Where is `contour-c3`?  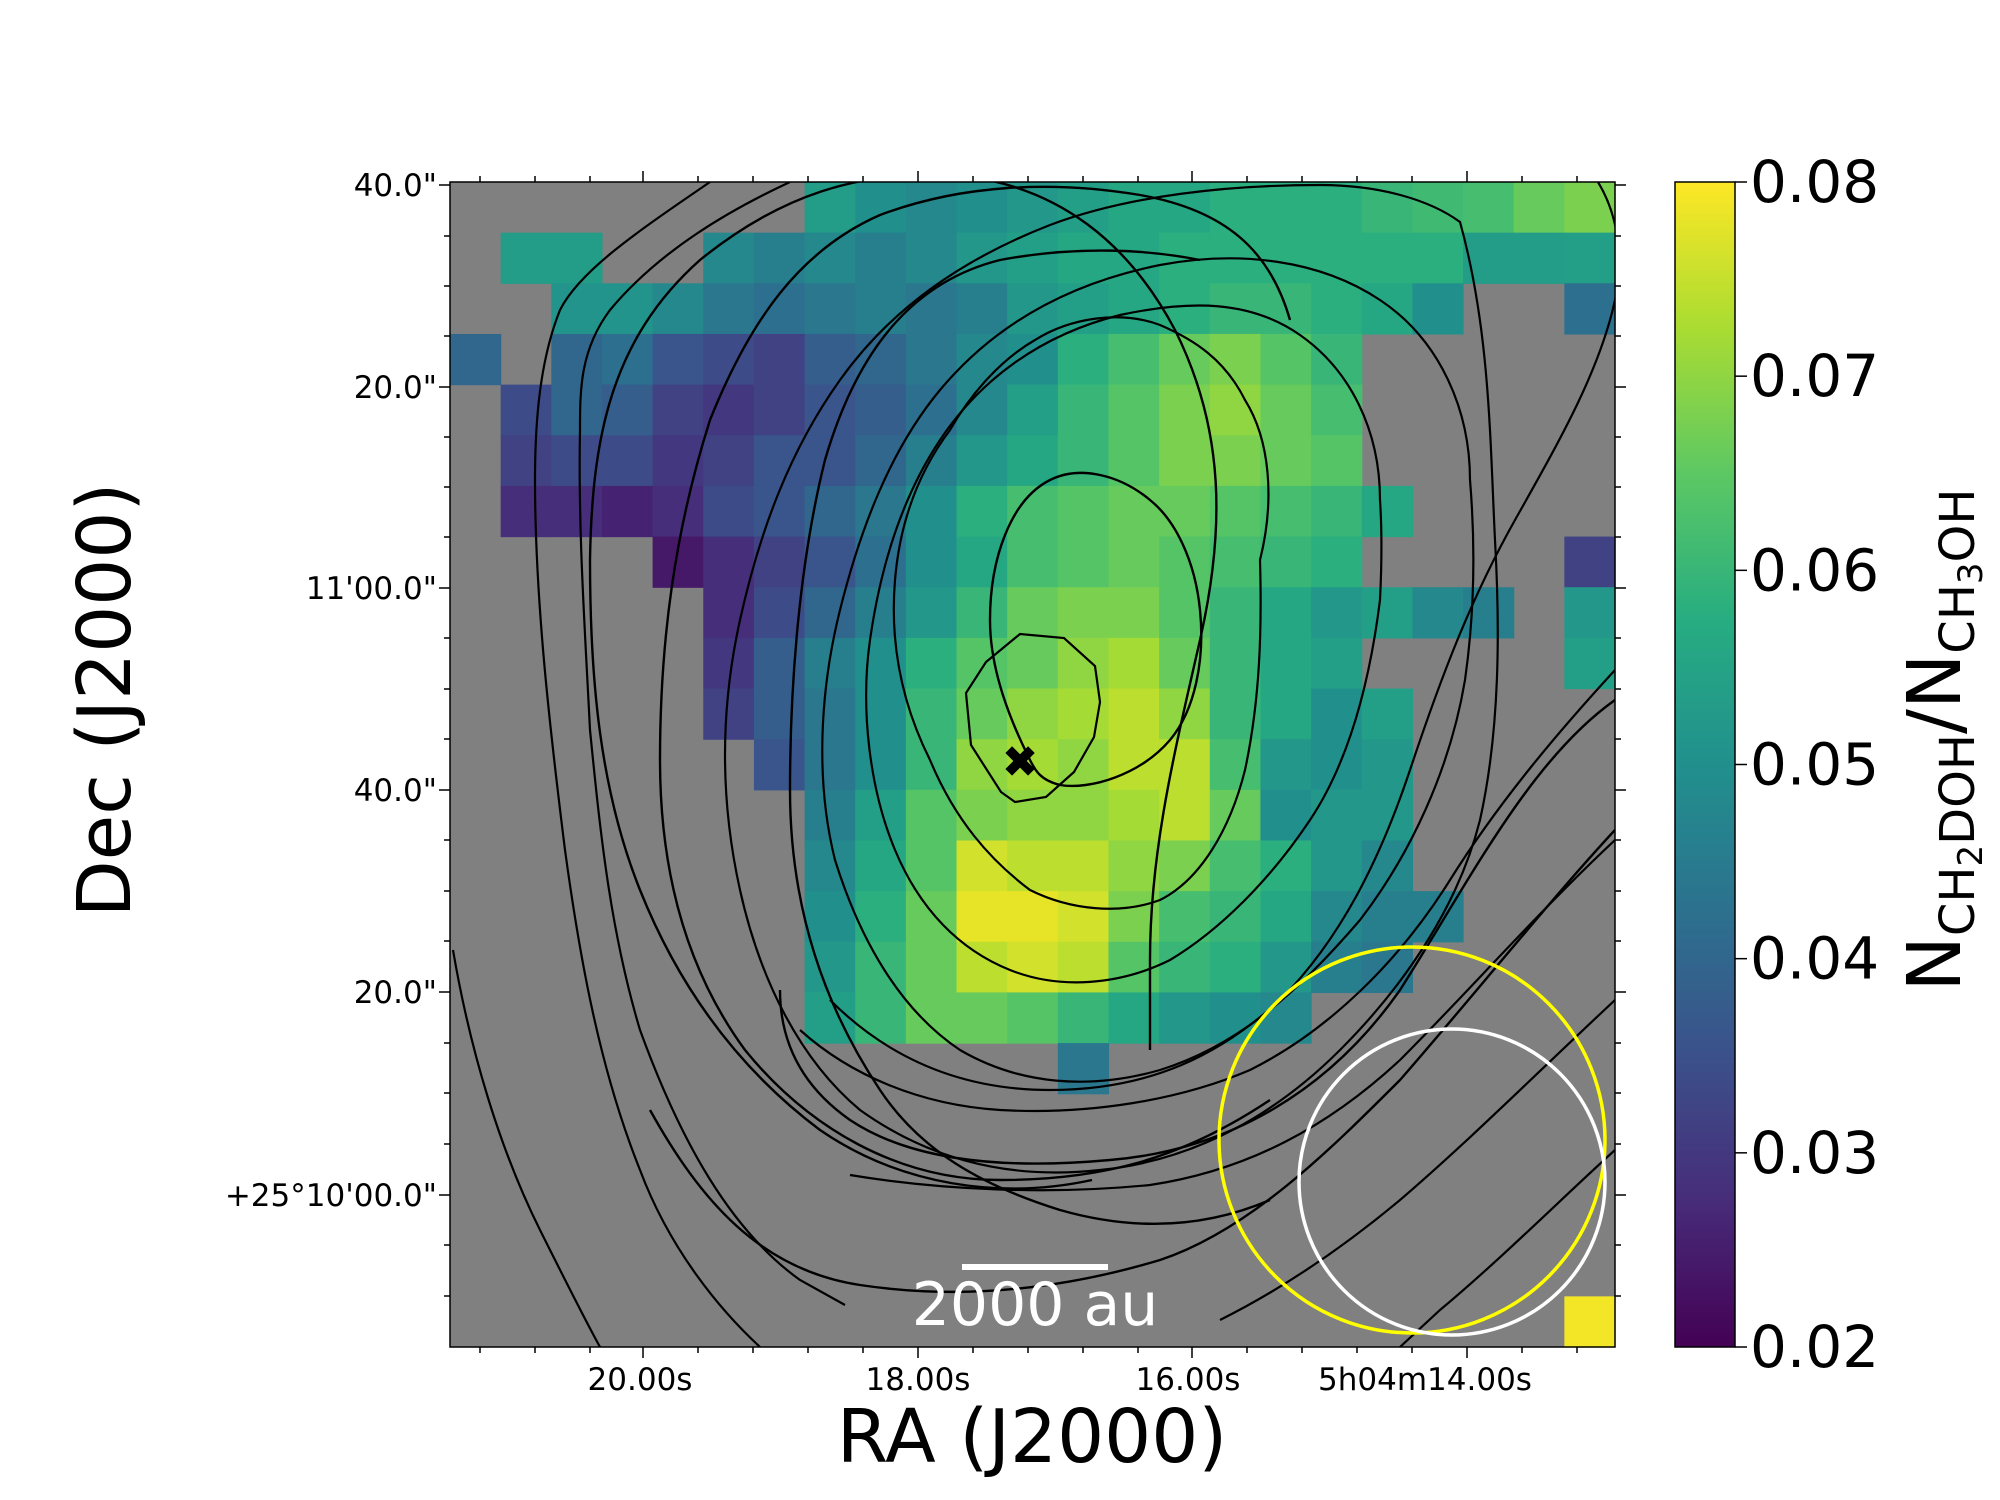 contour-c3 is located at coordinates (1124, 644).